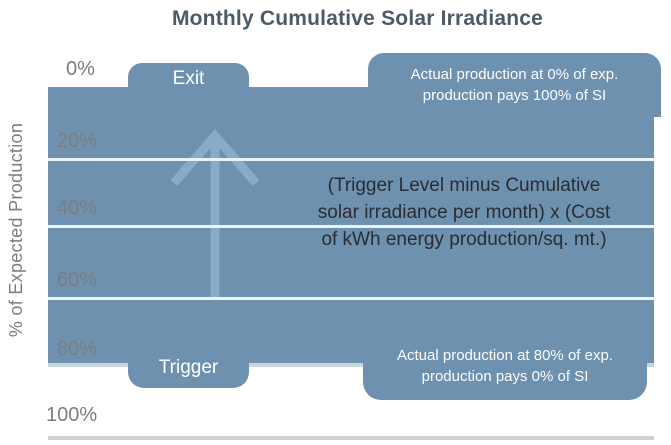 The width and height of the screenshot is (671, 445). Describe the element at coordinates (505, 355) in the screenshot. I see `bottom-note-line1: Actual production at 80% of exp.` at that location.